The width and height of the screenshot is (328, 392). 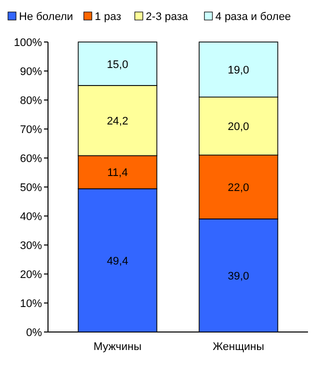 What do you see at coordinates (239, 127) in the screenshot?
I see `data-label: 20,0` at bounding box center [239, 127].